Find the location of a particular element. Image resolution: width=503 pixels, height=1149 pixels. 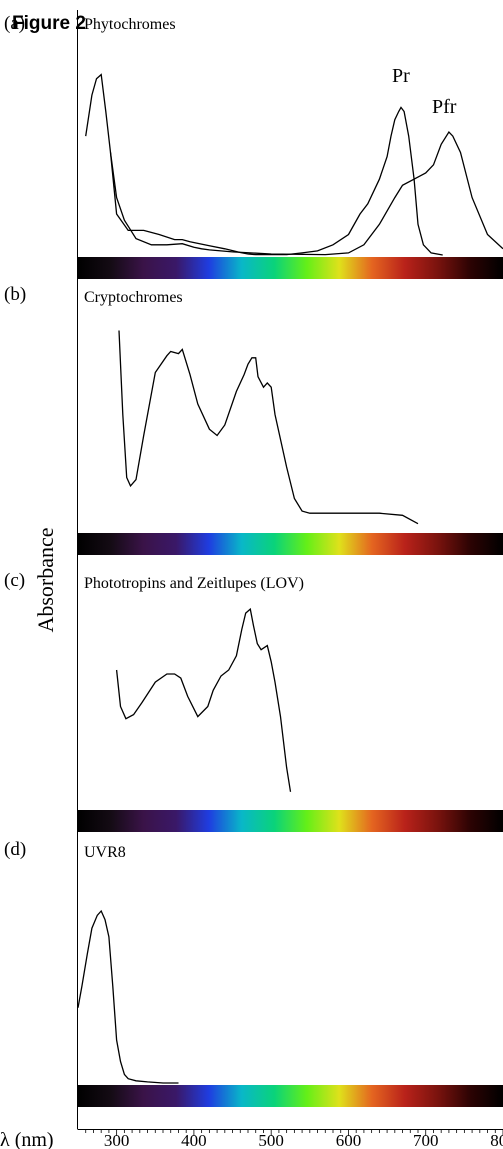

x-tick-label: 700 is located at coordinates (426, 1140).